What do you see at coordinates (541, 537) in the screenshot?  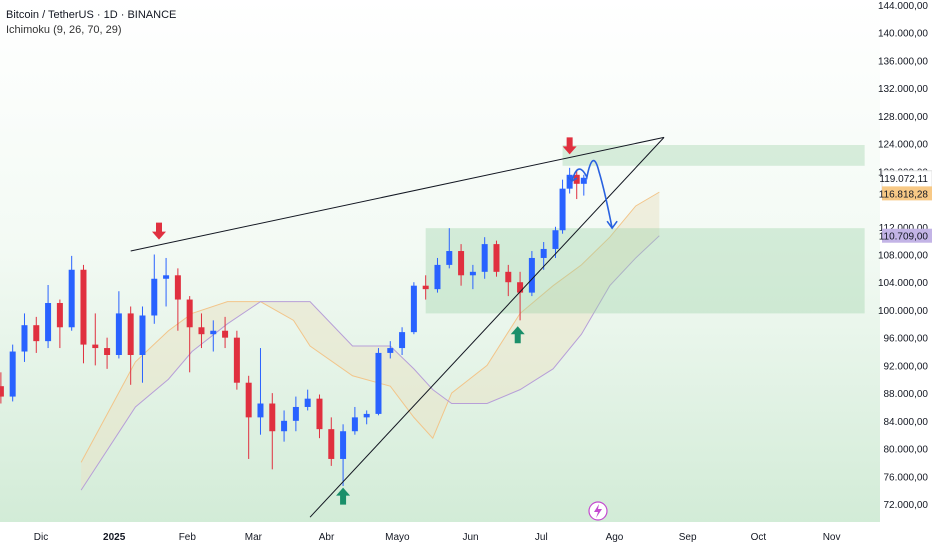 I see `x-tick-label: Jul` at bounding box center [541, 537].